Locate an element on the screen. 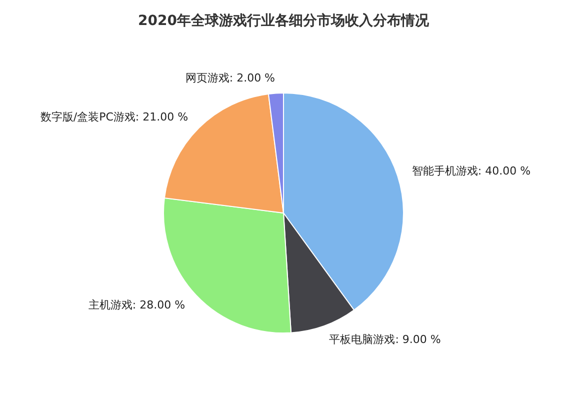 The width and height of the screenshot is (567, 398). slice-label: 智能手机游戏: 40.00 % is located at coordinates (471, 171).